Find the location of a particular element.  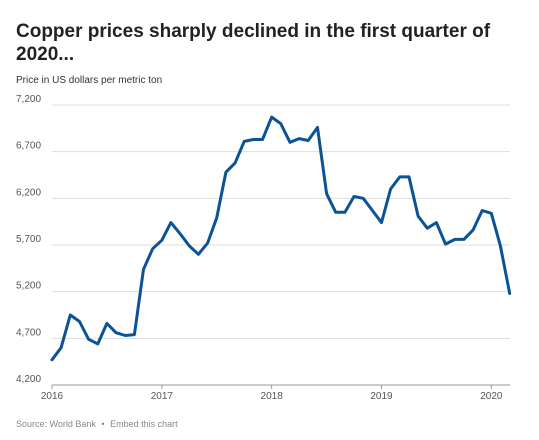

y-tick-label: 4,700 is located at coordinates (28, 332).